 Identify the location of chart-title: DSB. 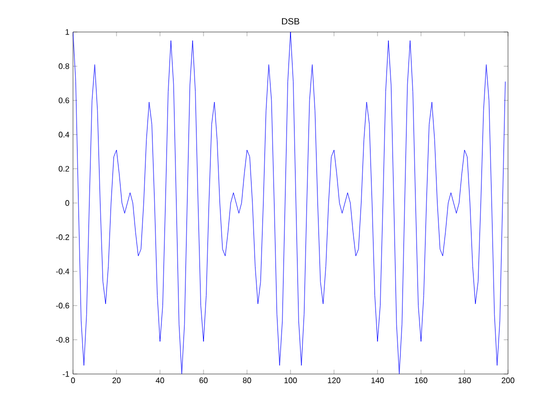
(291, 21).